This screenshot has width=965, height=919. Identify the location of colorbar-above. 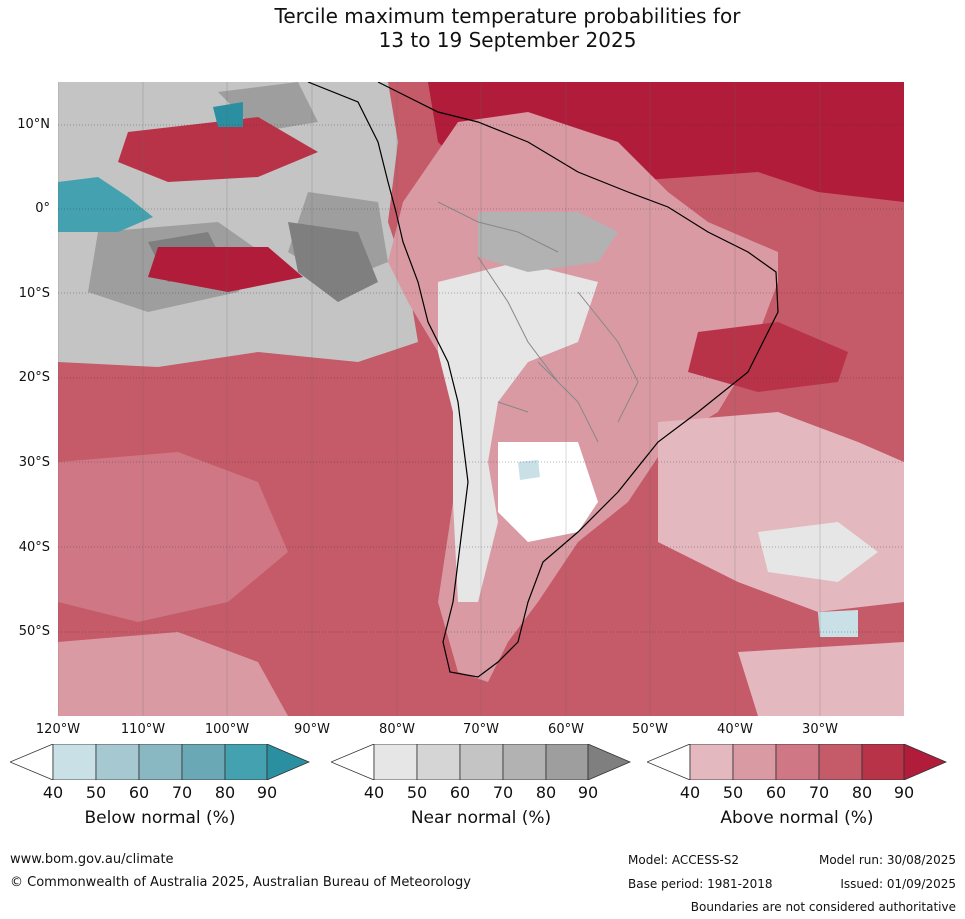
(797, 762).